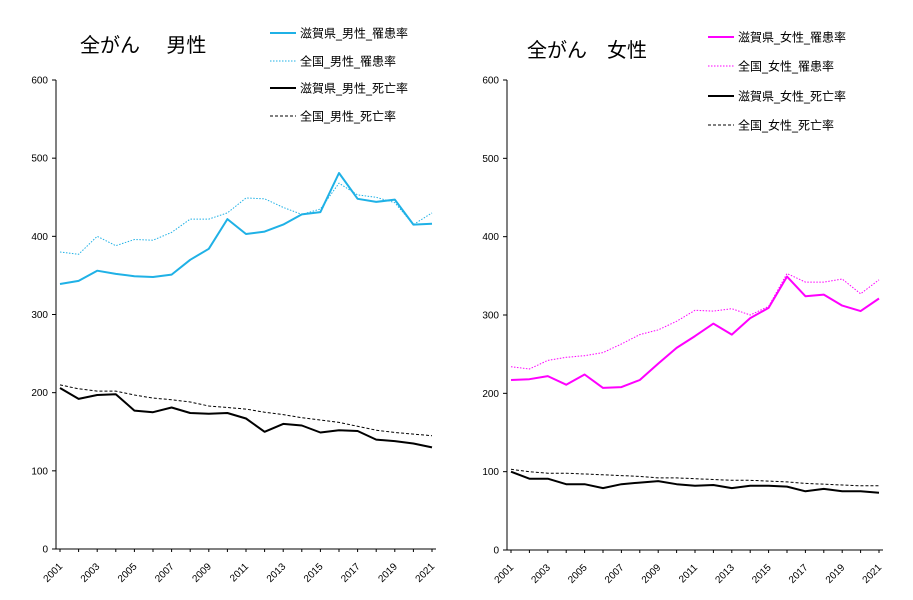 The width and height of the screenshot is (913, 600). Describe the element at coordinates (348, 61) in the screenshot. I see `legend-label: 全国_男性_罹患率` at that location.